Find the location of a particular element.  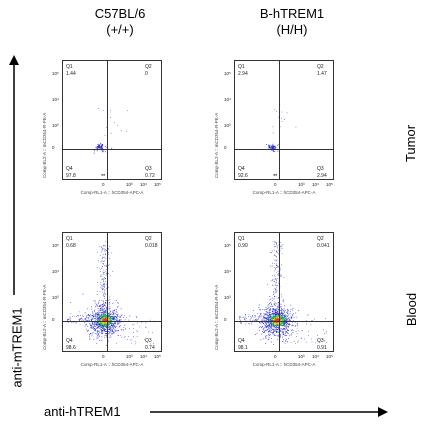

x-tick-label: 10³ is located at coordinates (301, 184).